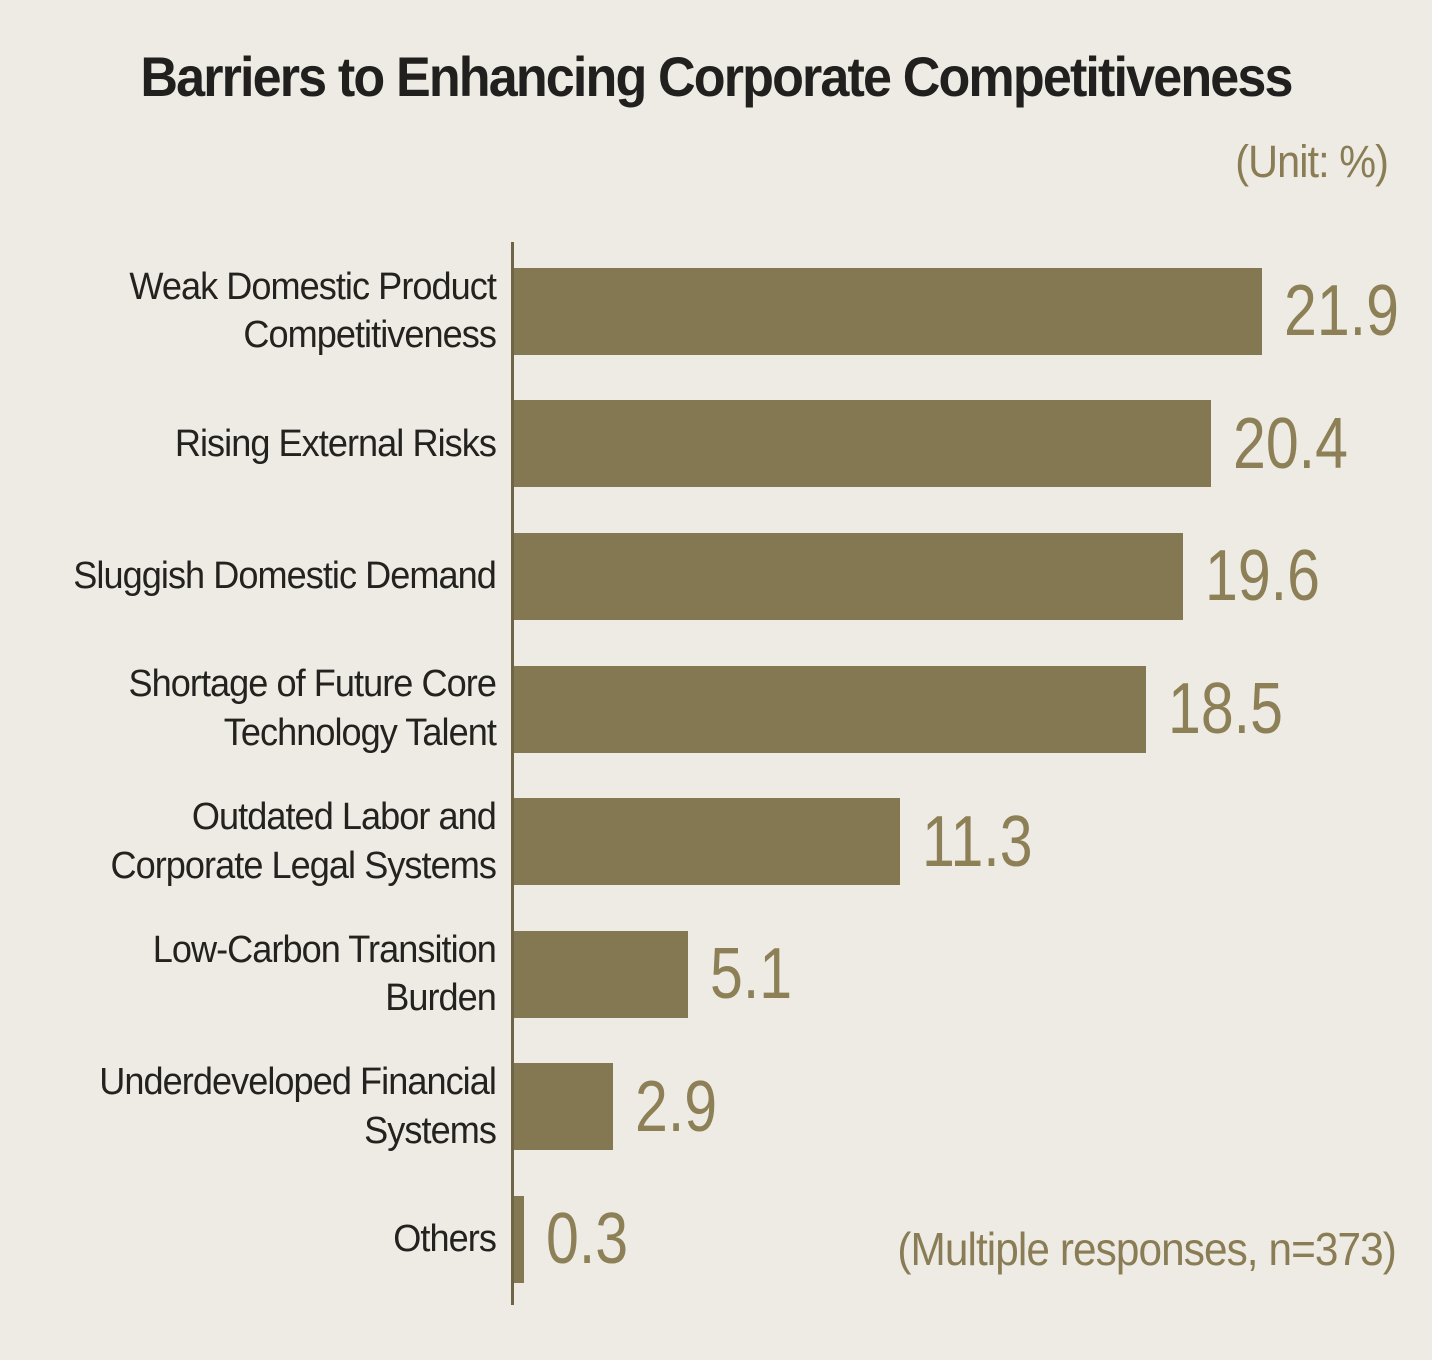  Describe the element at coordinates (973, 1107) in the screenshot. I see `bar-area: 2.9` at that location.